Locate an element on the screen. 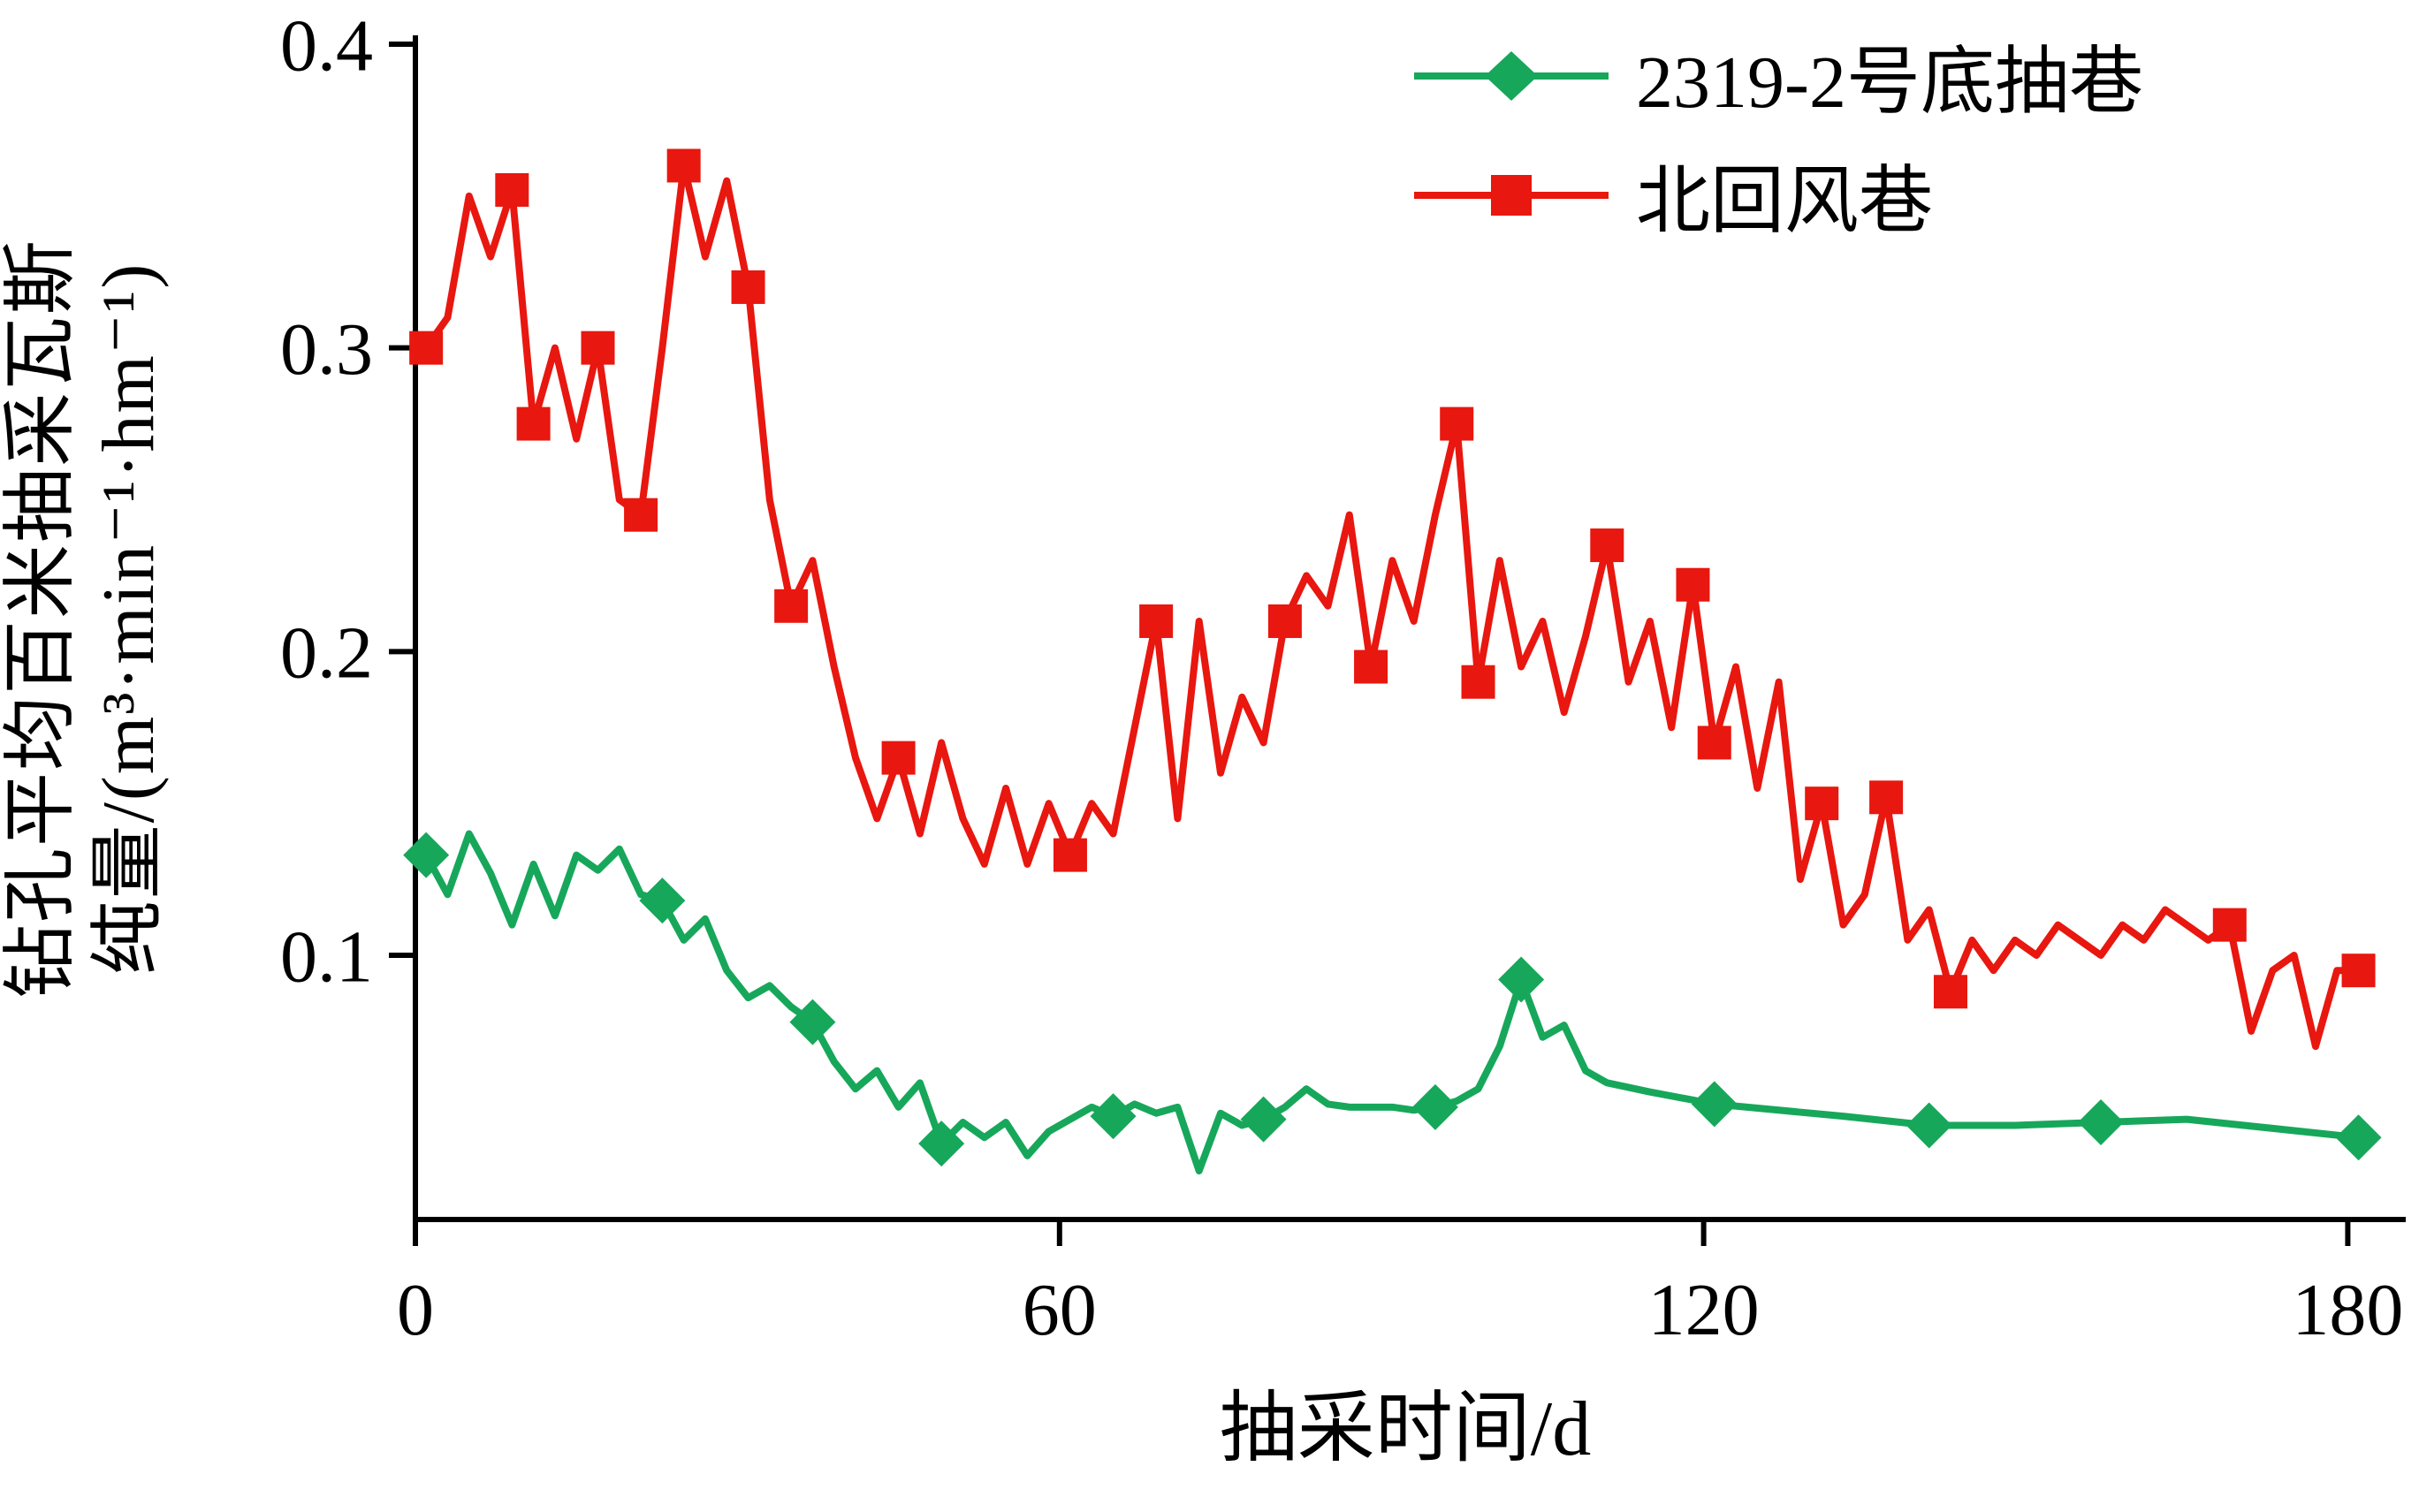 Image resolution: width=2419 pixels, height=1512 pixels. legend-line-diamond-icon is located at coordinates (1511, 75).